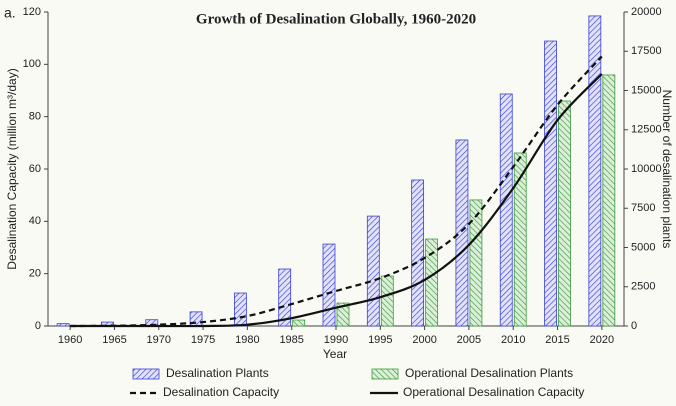  What do you see at coordinates (35, 169) in the screenshot?
I see `y-tick-label: 60` at bounding box center [35, 169].